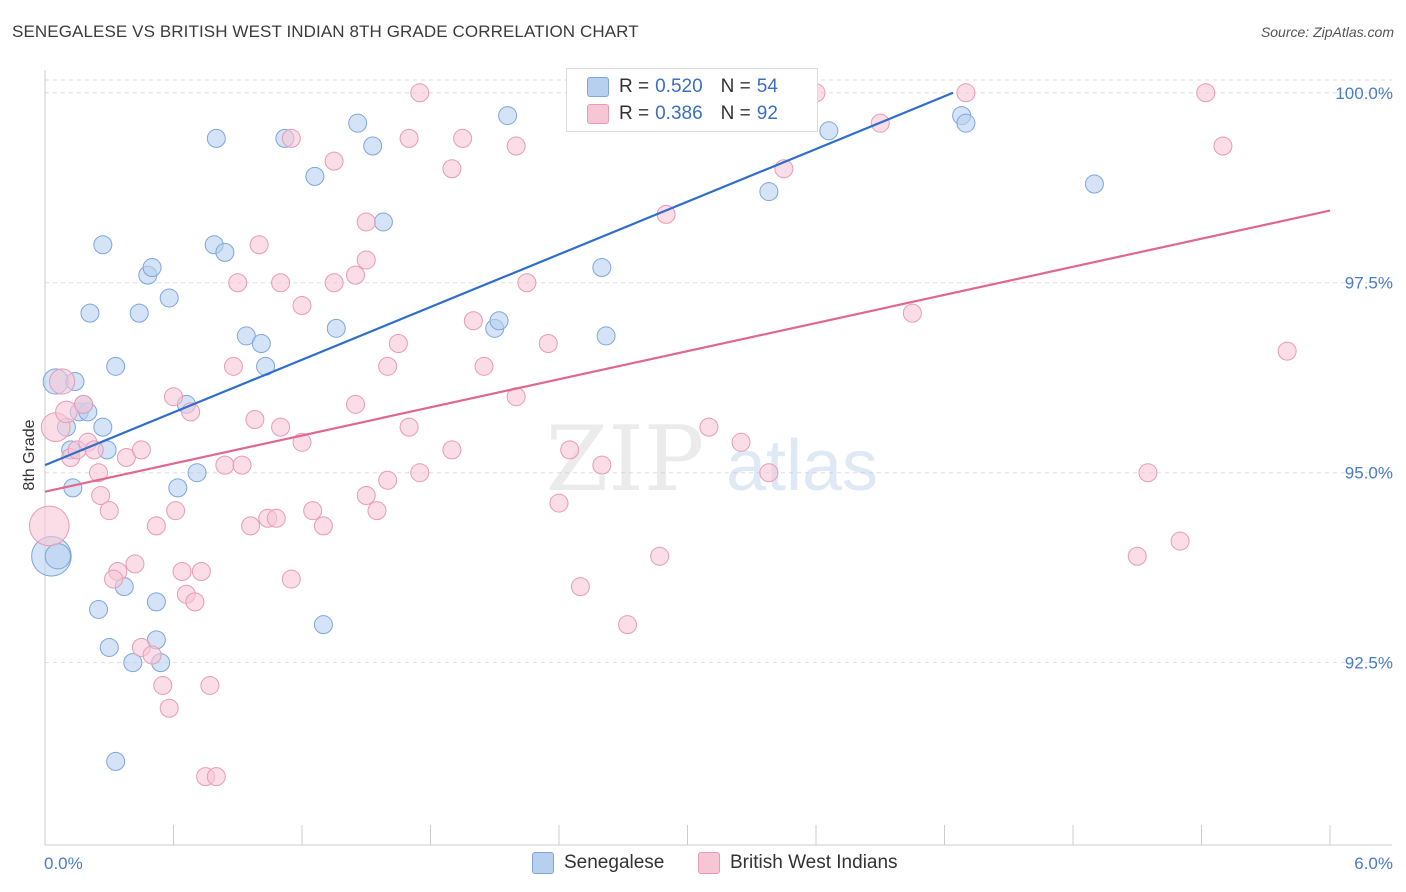 The image size is (1406, 892). I want to click on x-tick-label: 0.0%, so click(63, 863).